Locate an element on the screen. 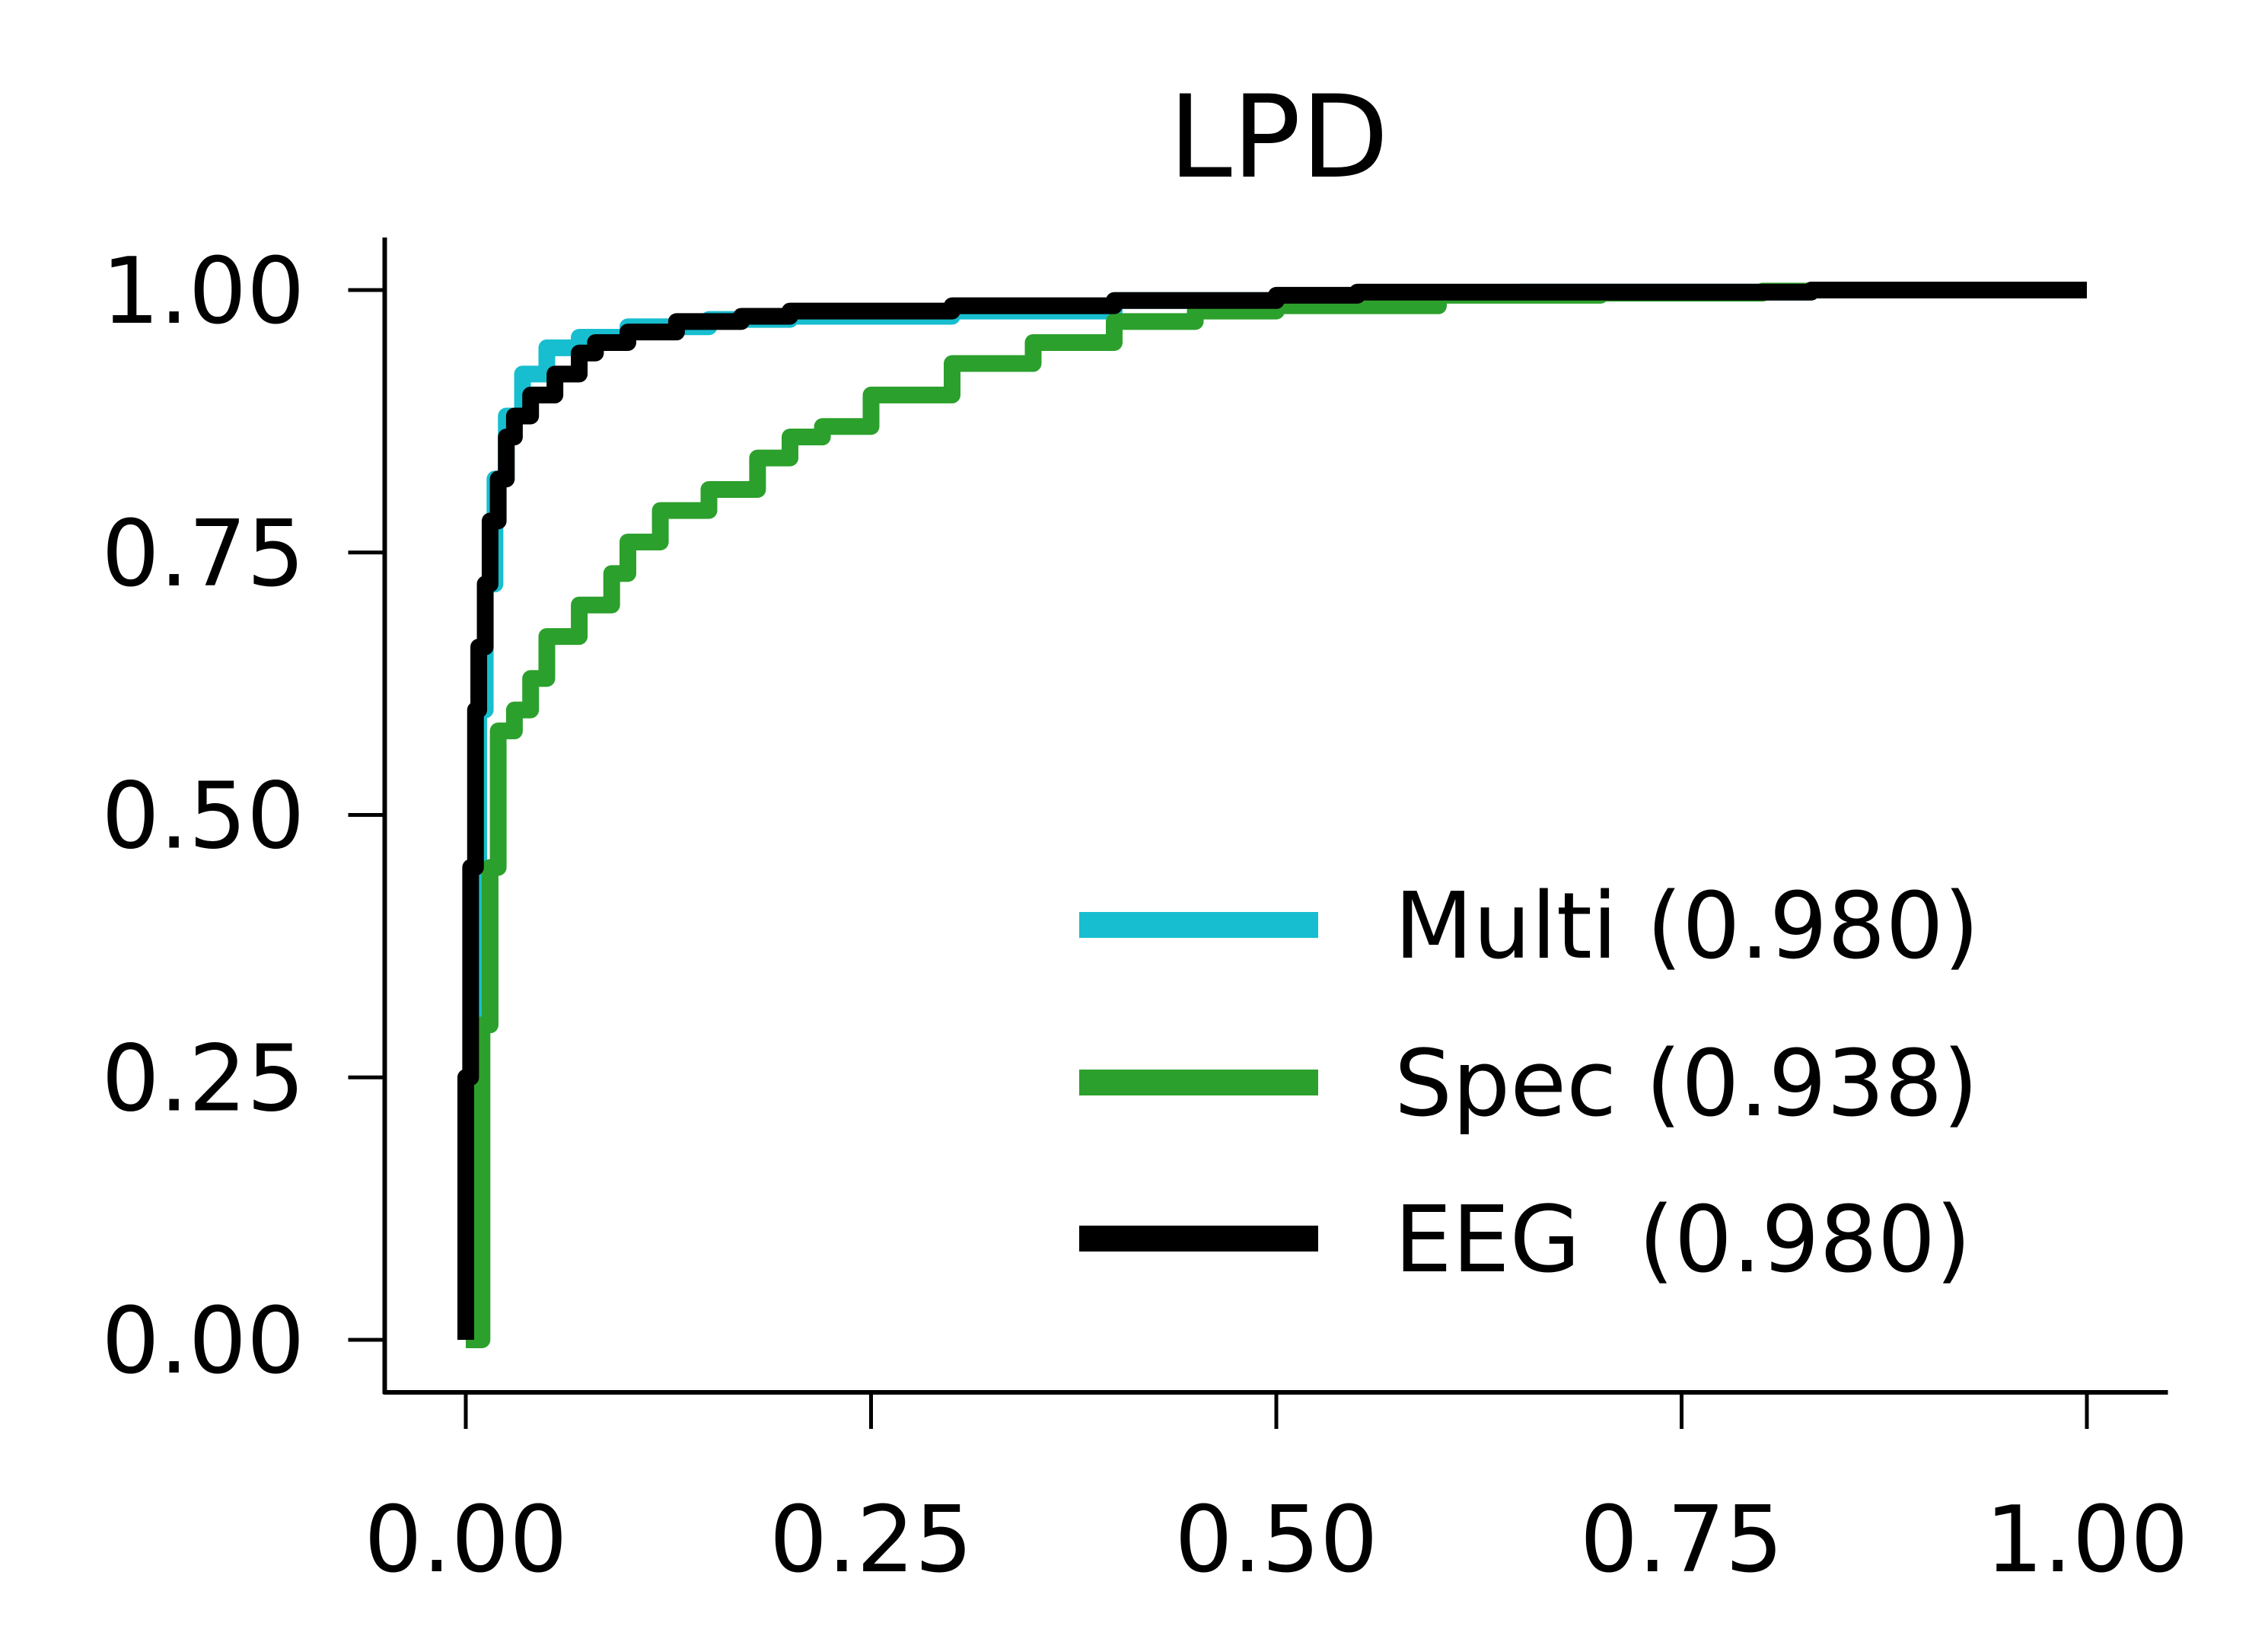 Image resolution: width=2268 pixels, height=1639 pixels. y-tick-label: 0.75 is located at coordinates (203, 554).